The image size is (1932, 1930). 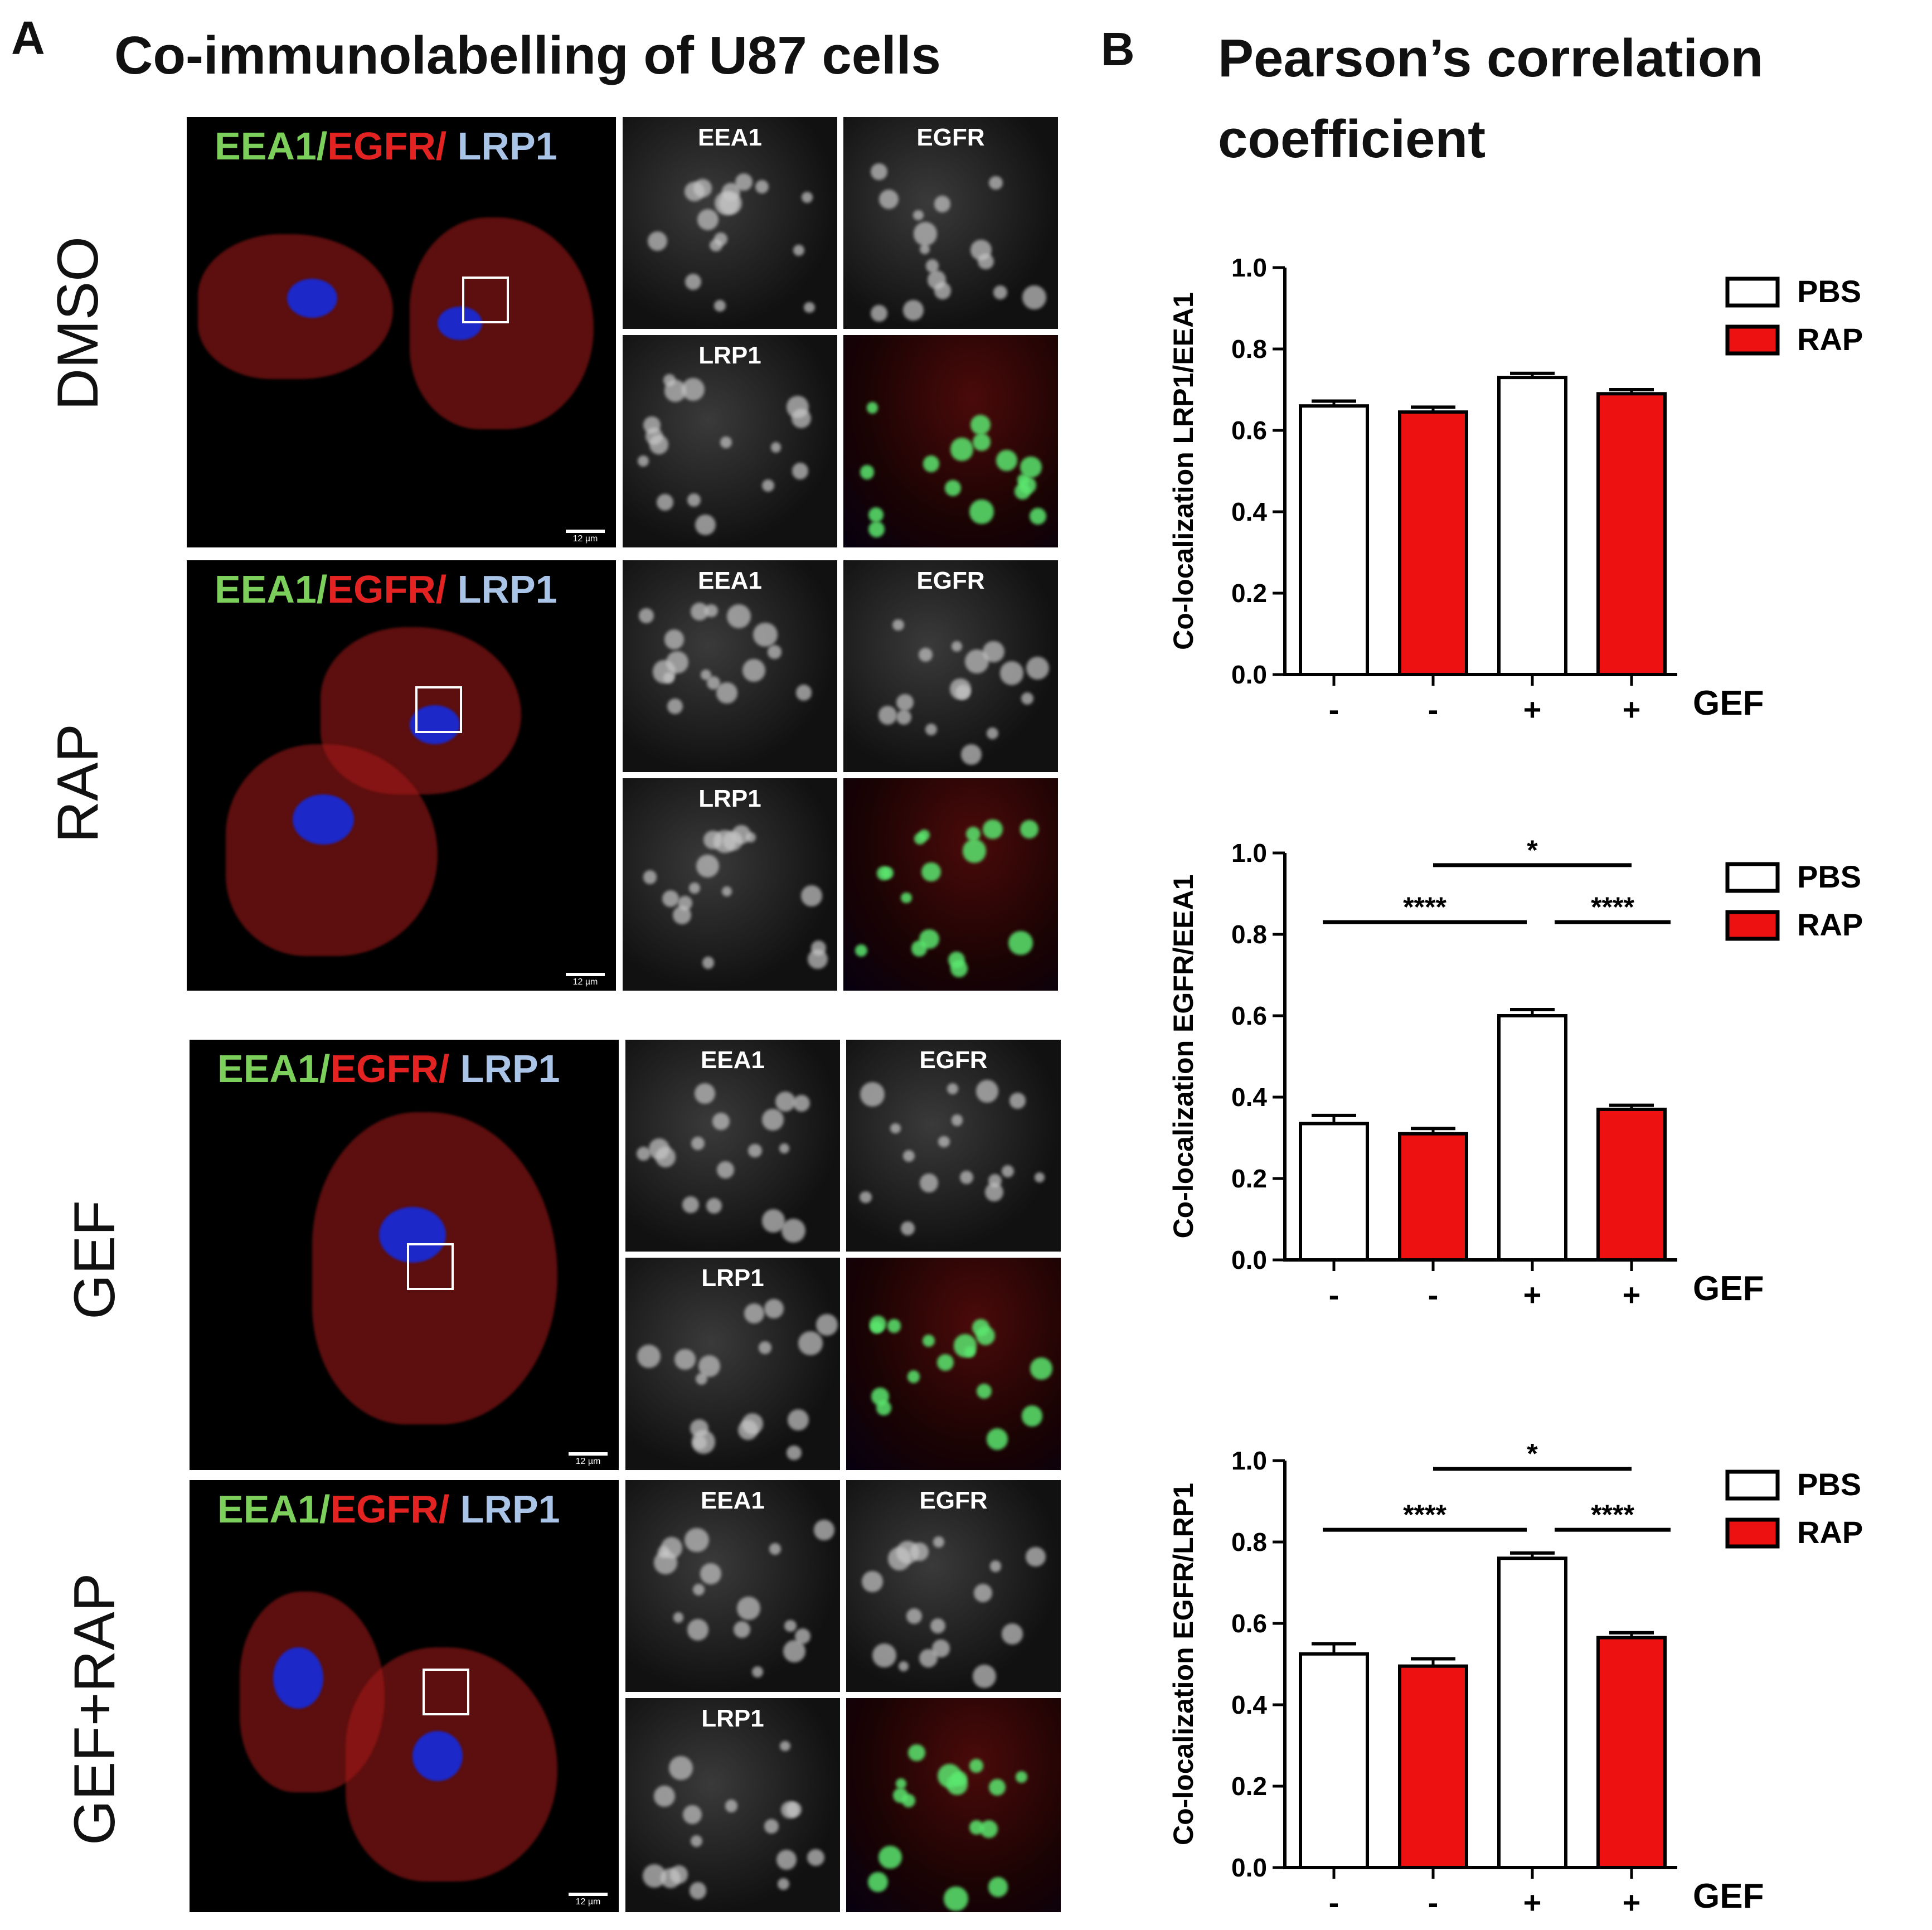 I want to click on zoom-gef-egfr: EGFR, so click(x=953, y=1146).